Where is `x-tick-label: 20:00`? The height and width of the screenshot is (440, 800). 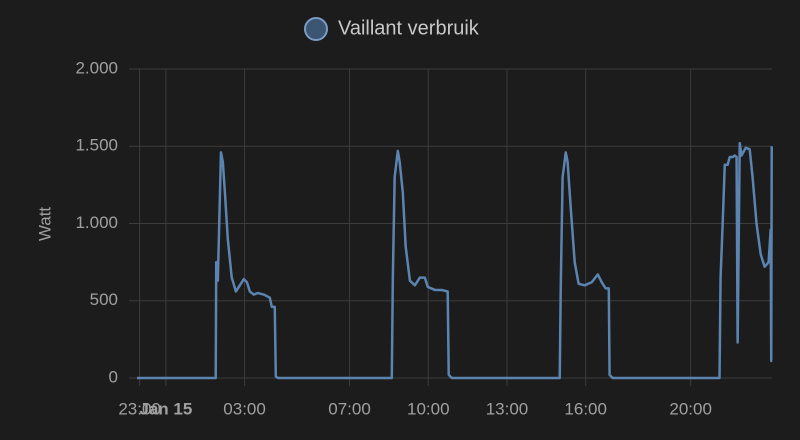
x-tick-label: 20:00 is located at coordinates (690, 408).